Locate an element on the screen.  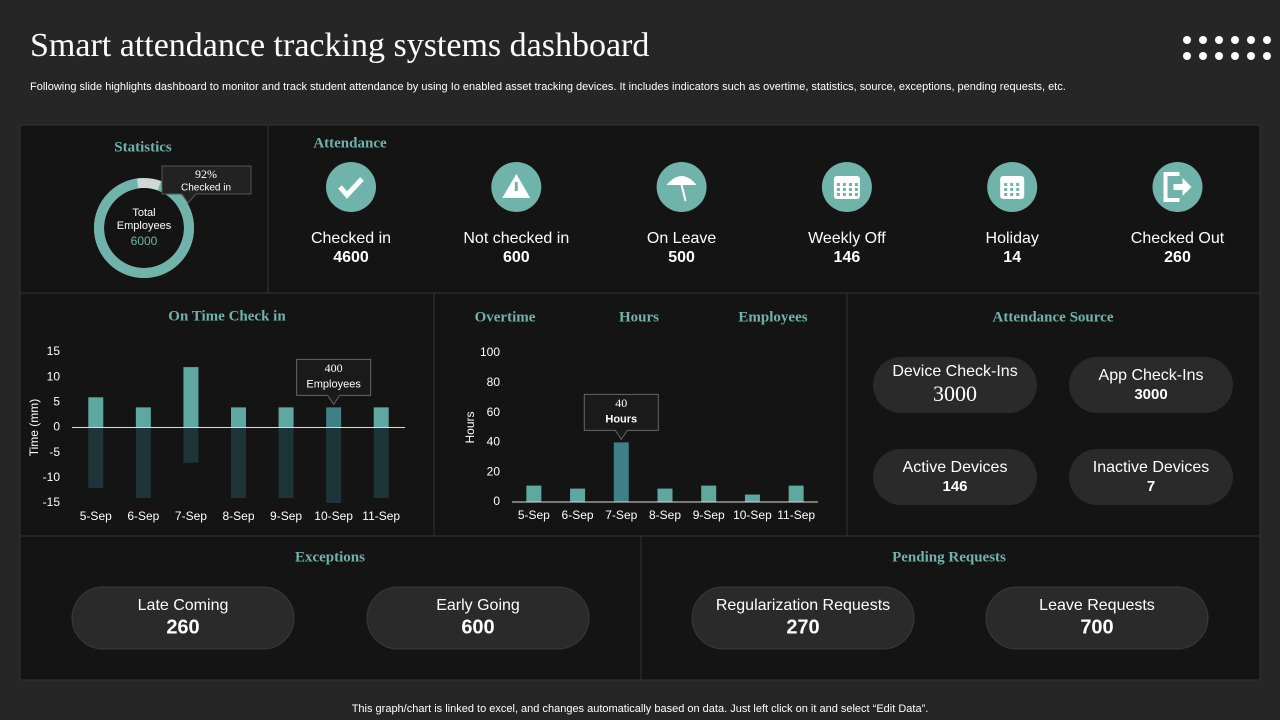
y-tick-label: 10 is located at coordinates (54, 376).